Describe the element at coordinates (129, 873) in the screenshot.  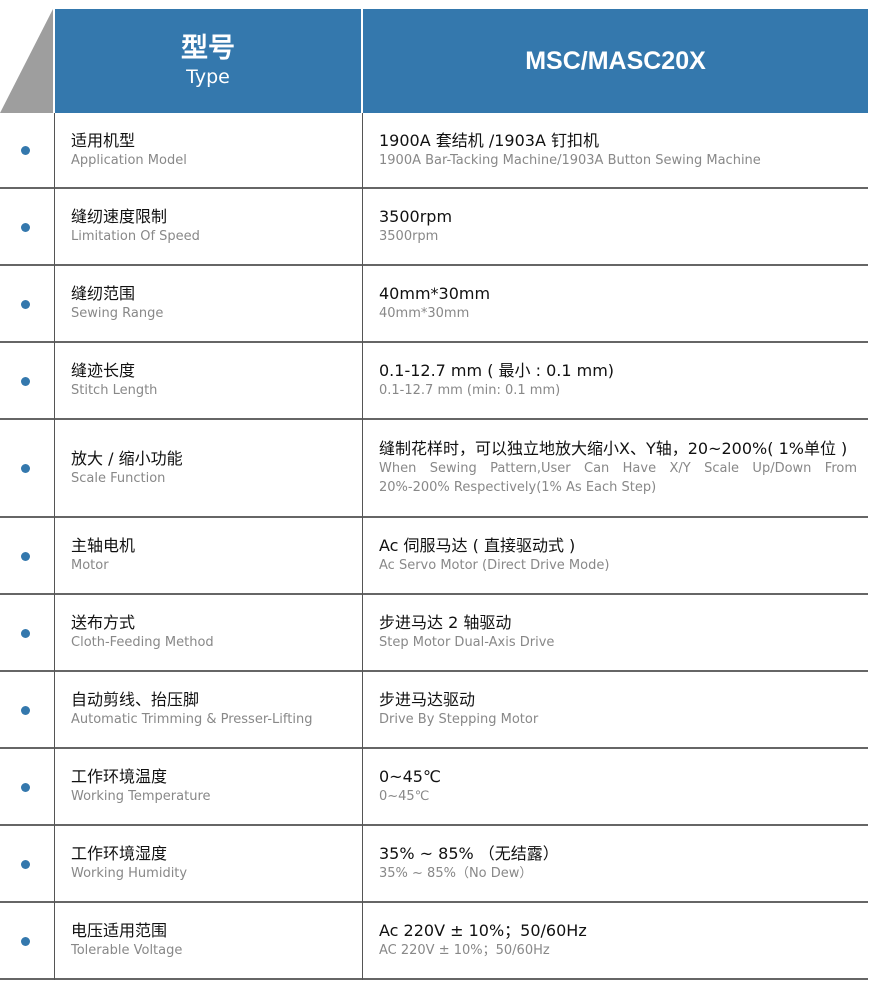
I see `spec-label-en: Working Humidity` at that location.